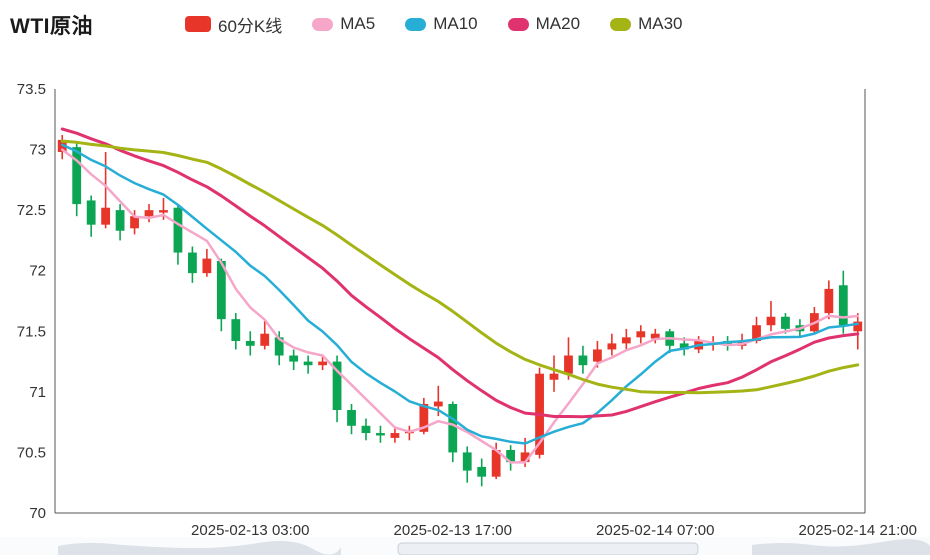  What do you see at coordinates (199, 548) in the screenshot?
I see `preview-wave-left` at bounding box center [199, 548].